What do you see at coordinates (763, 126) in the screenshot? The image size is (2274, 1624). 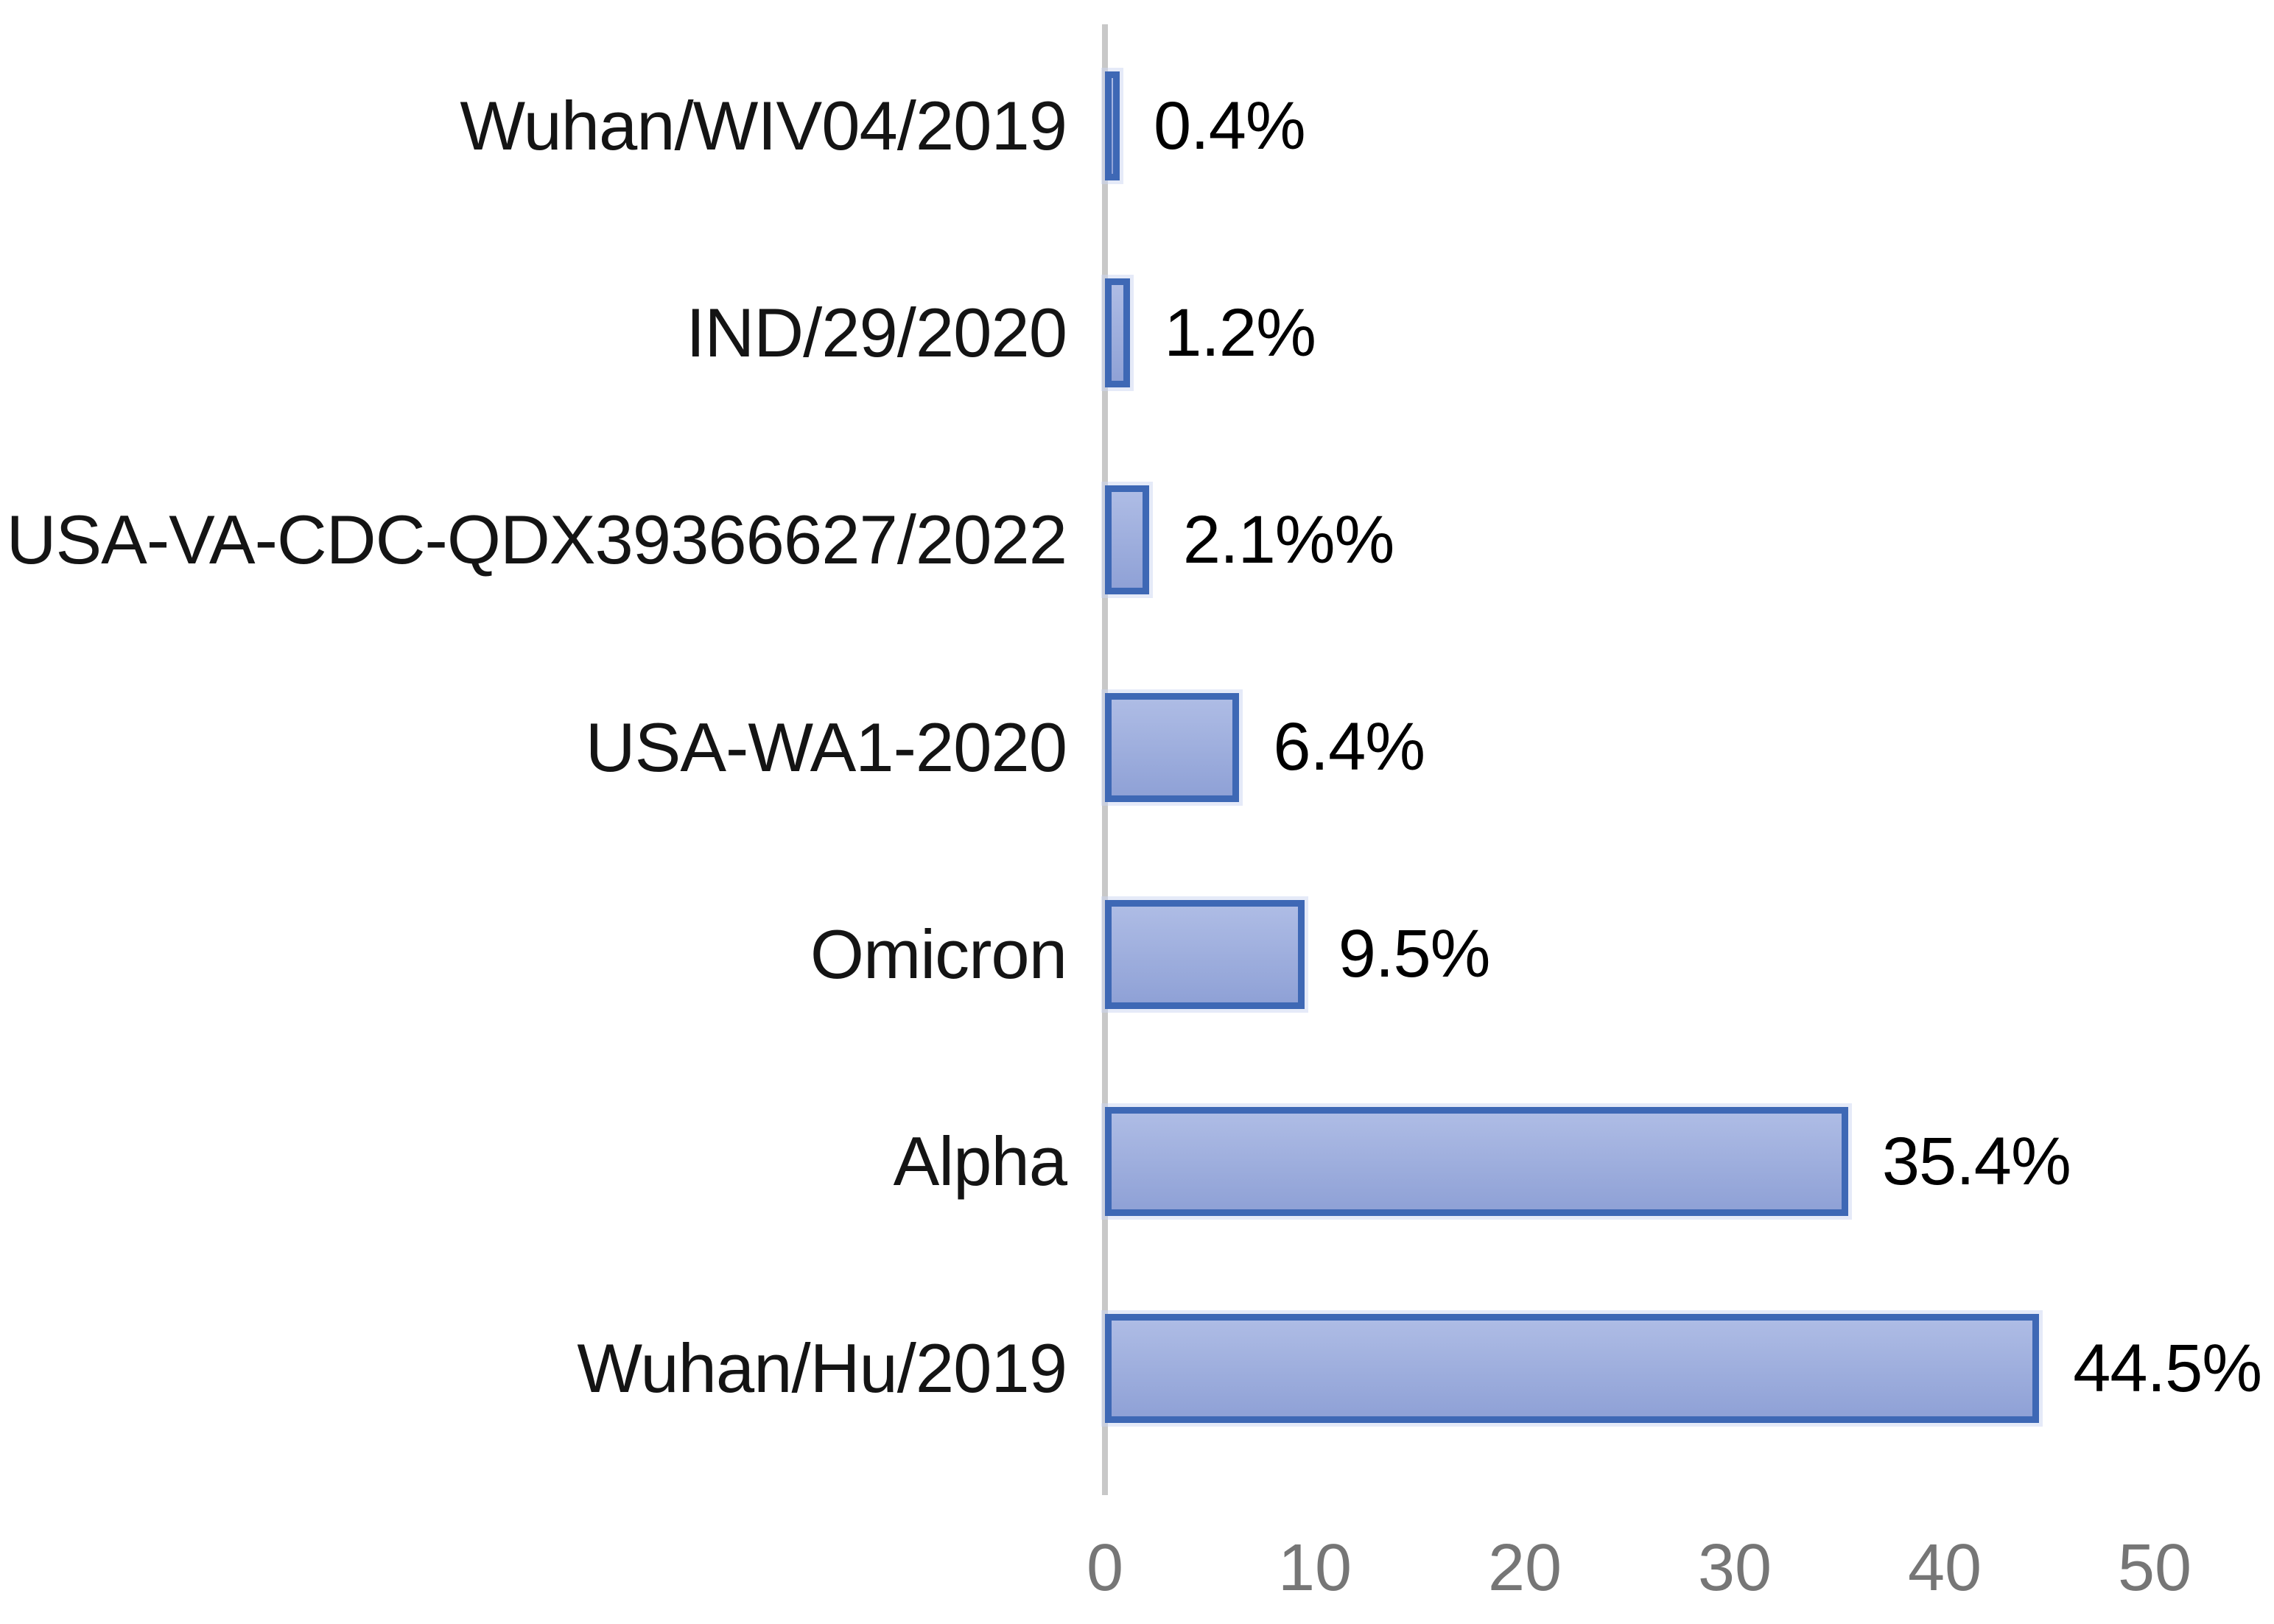 I see `category-label: Wuhan/WIV04/2019` at bounding box center [763, 126].